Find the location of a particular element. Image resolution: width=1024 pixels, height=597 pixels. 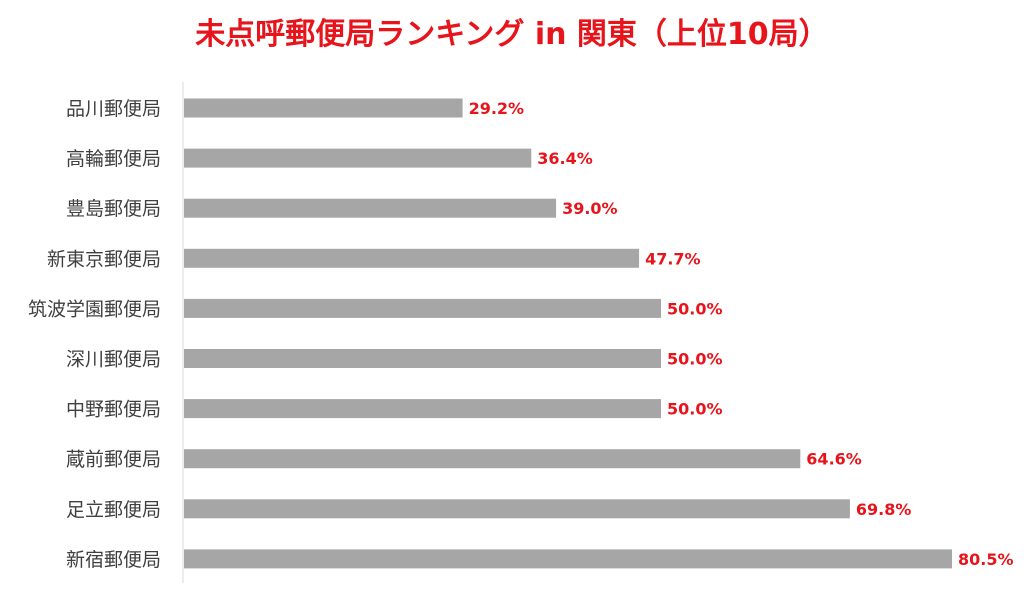

category-label: 足立郵便局 is located at coordinates (113, 510).